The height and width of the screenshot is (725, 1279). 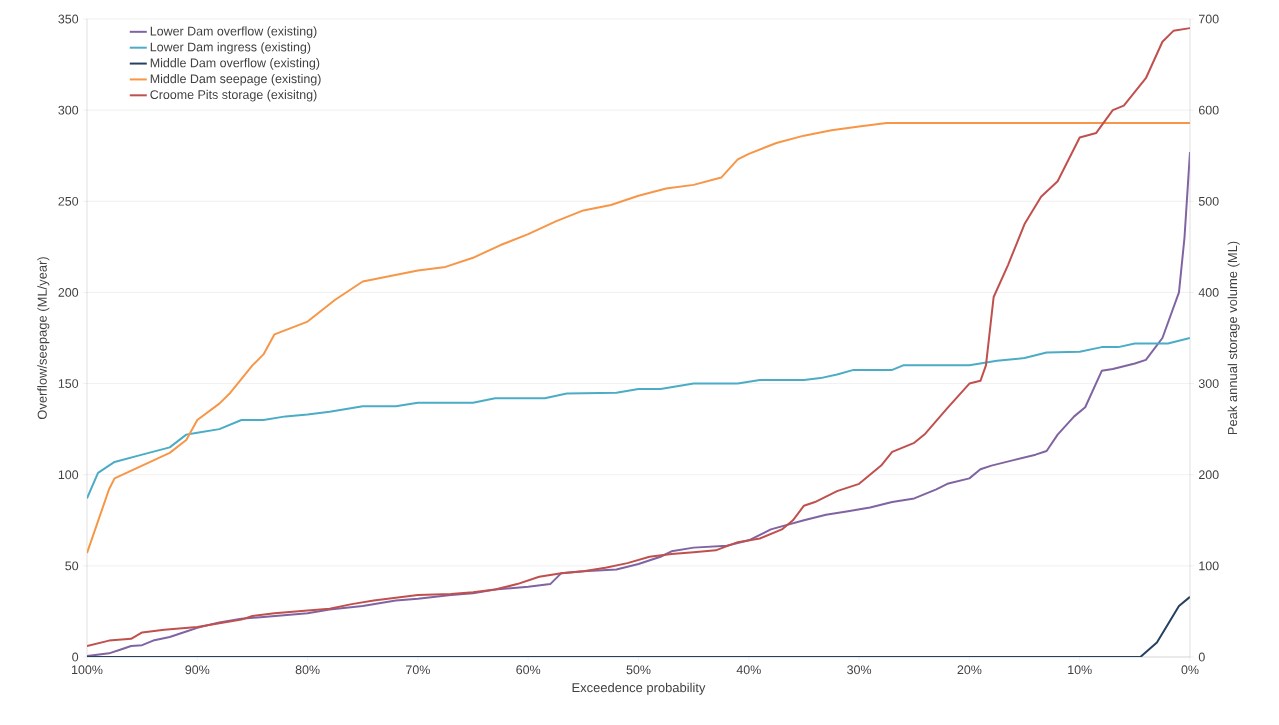 What do you see at coordinates (1208, 110) in the screenshot?
I see `y2-tick-label: 600` at bounding box center [1208, 110].